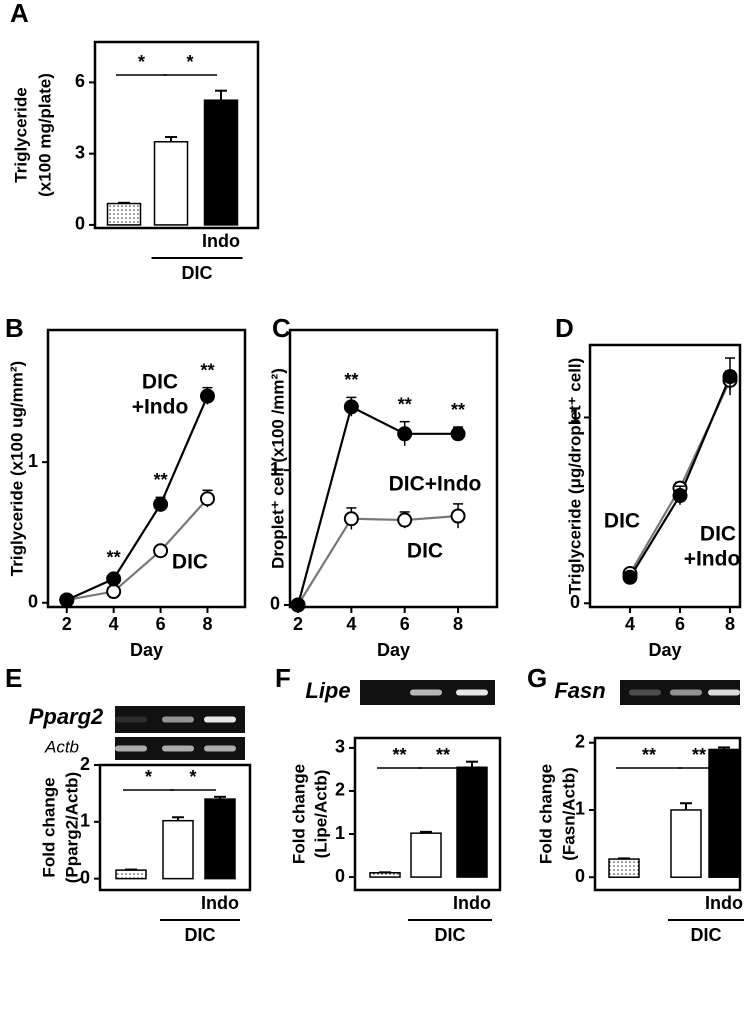  What do you see at coordinates (327, 690) in the screenshot?
I see `gel-label: Lipe` at bounding box center [327, 690].